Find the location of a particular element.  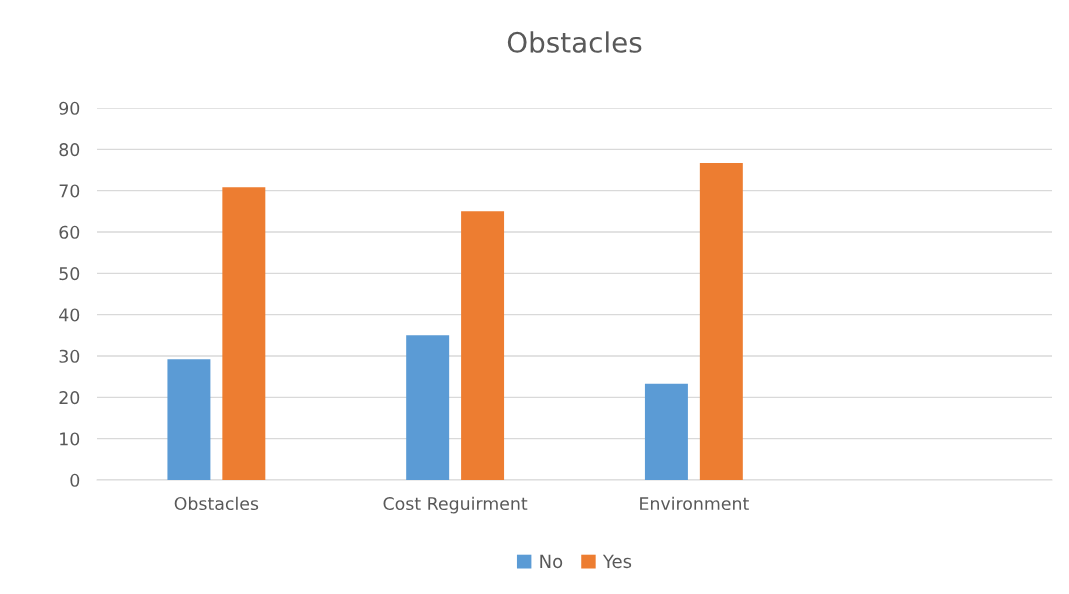

x-tick-label: Obstacles is located at coordinates (216, 503).